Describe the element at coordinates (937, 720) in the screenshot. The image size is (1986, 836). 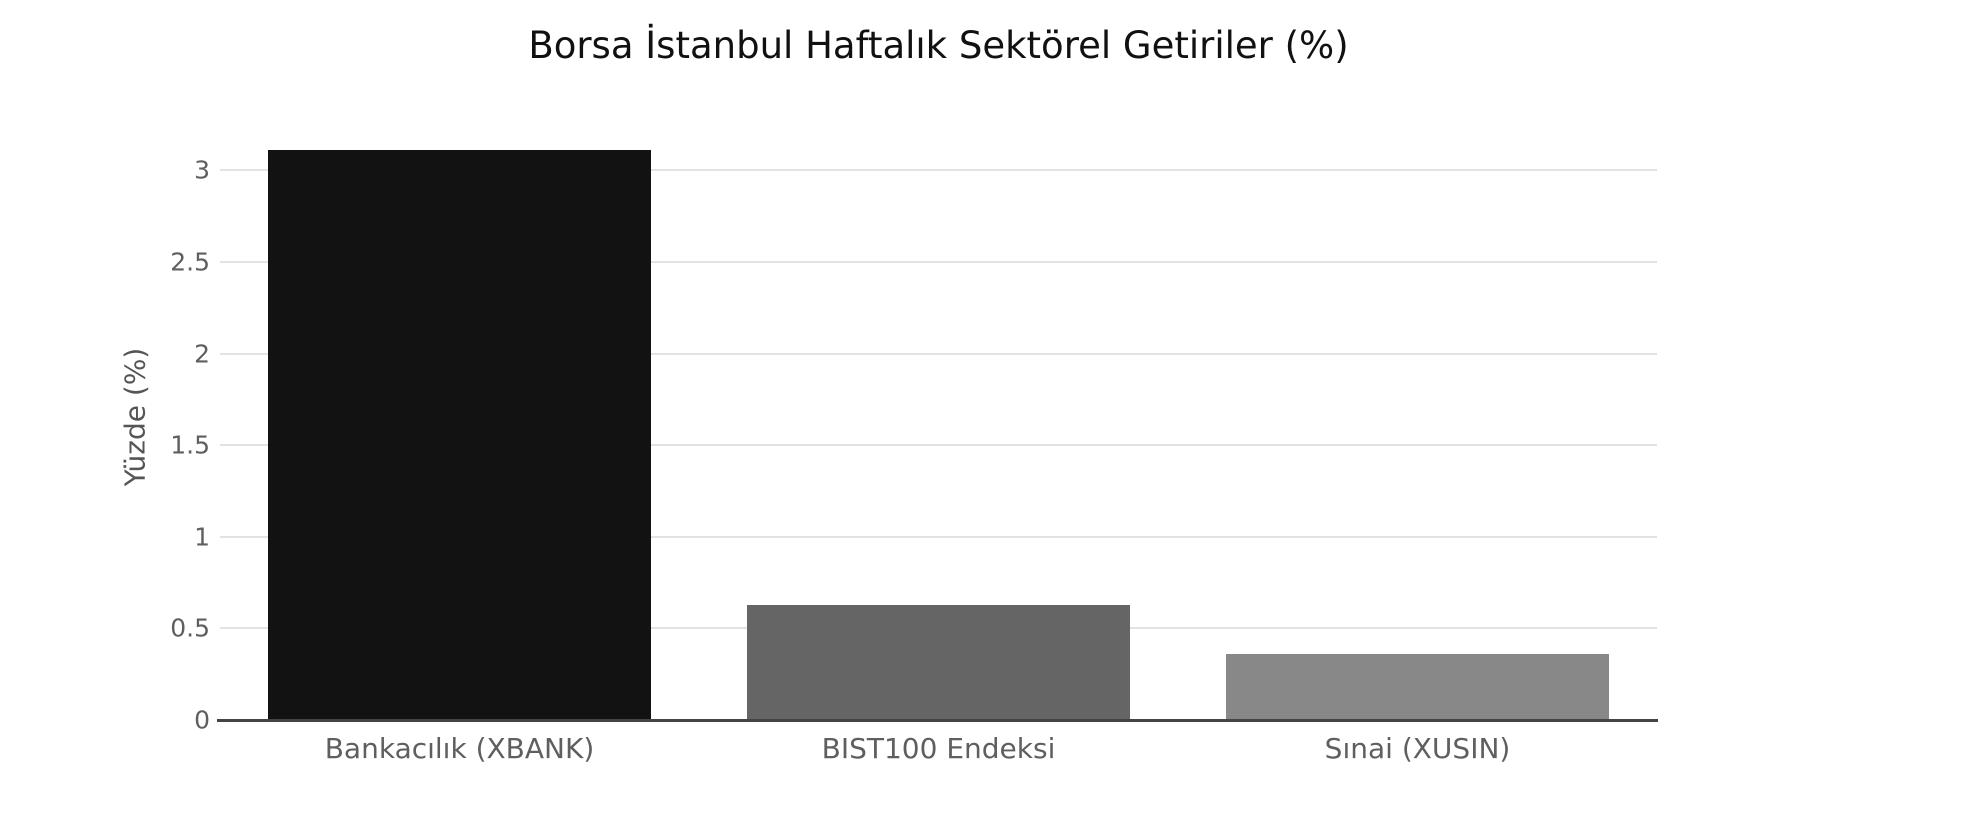
I see `x-axis-line` at that location.